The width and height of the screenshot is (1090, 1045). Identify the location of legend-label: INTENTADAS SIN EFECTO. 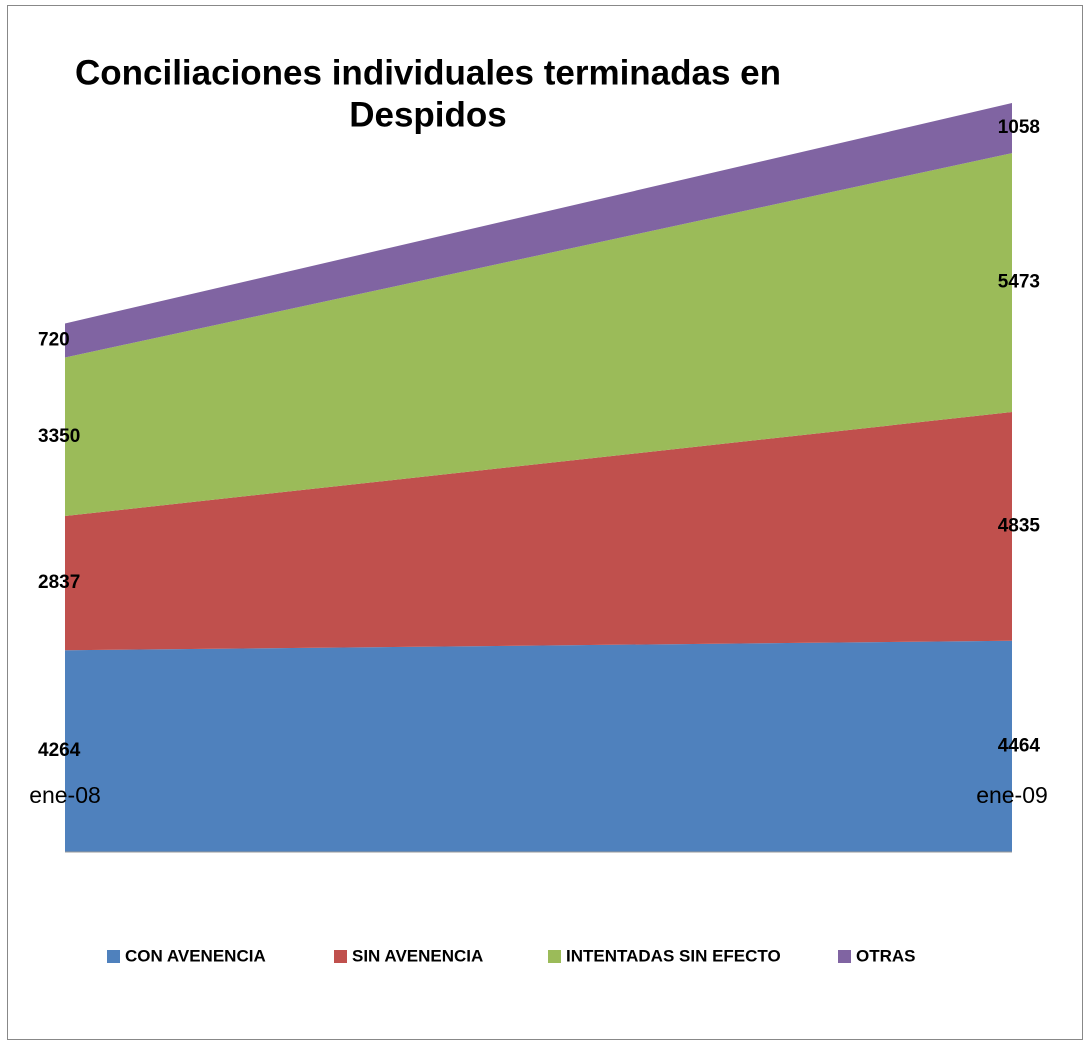
(673, 955).